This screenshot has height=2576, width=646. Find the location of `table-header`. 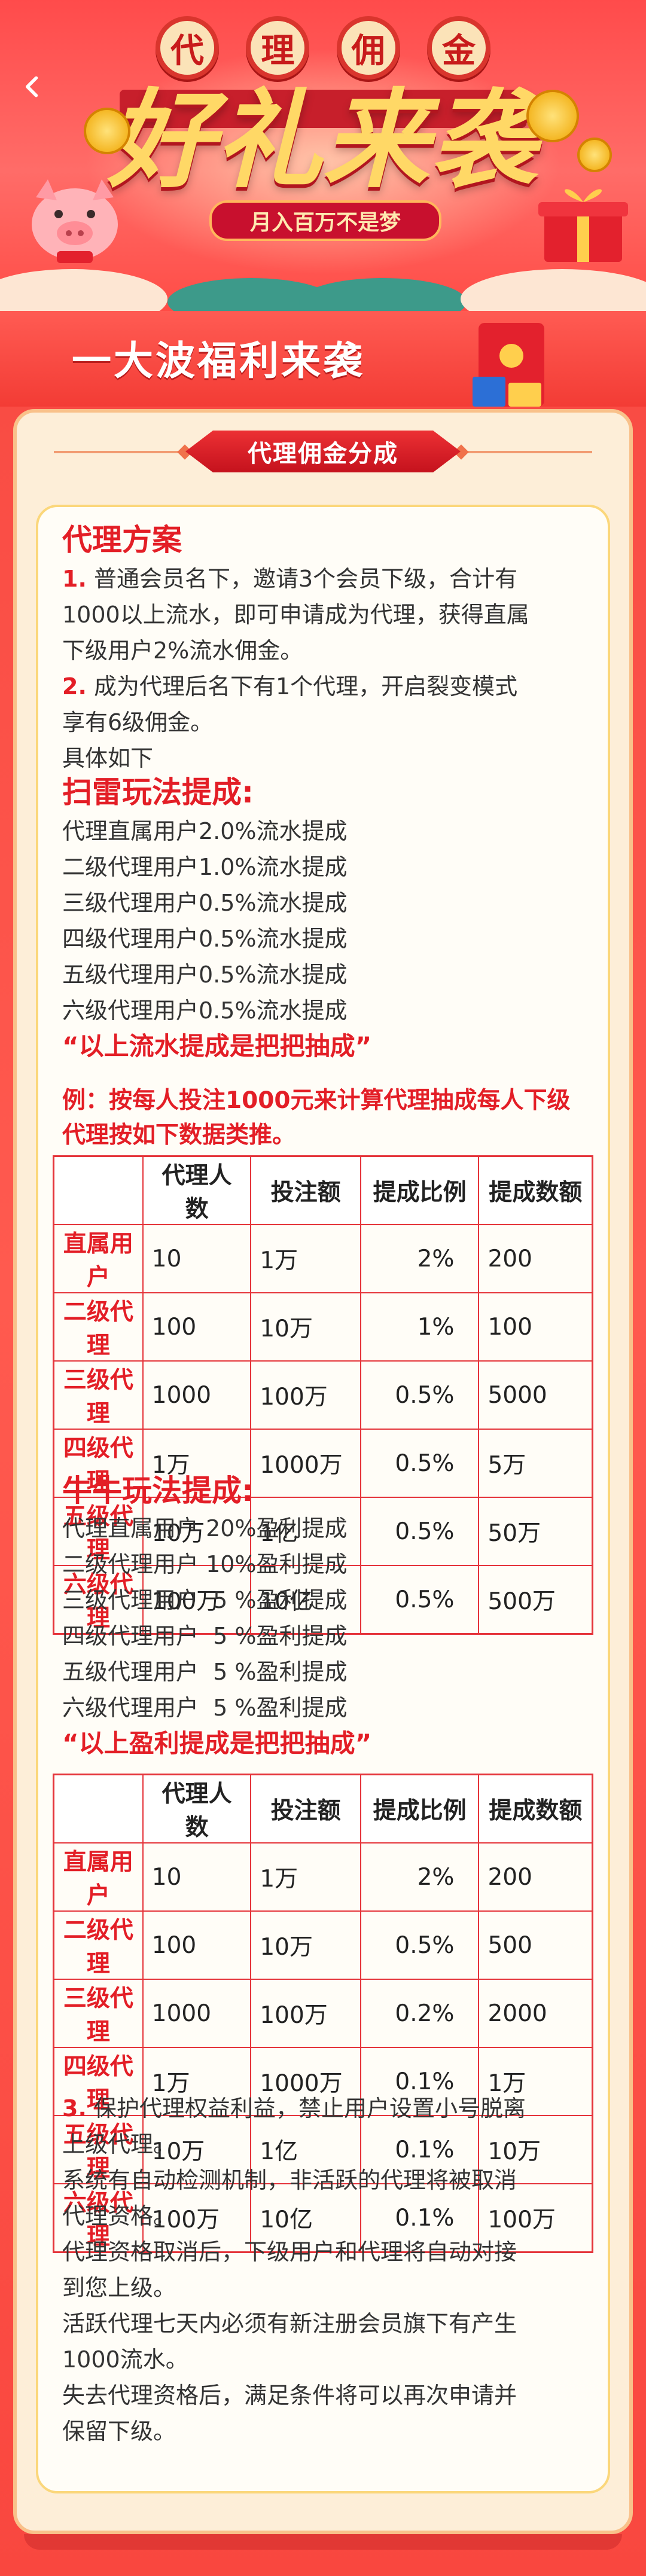

table-header is located at coordinates (98, 1809).